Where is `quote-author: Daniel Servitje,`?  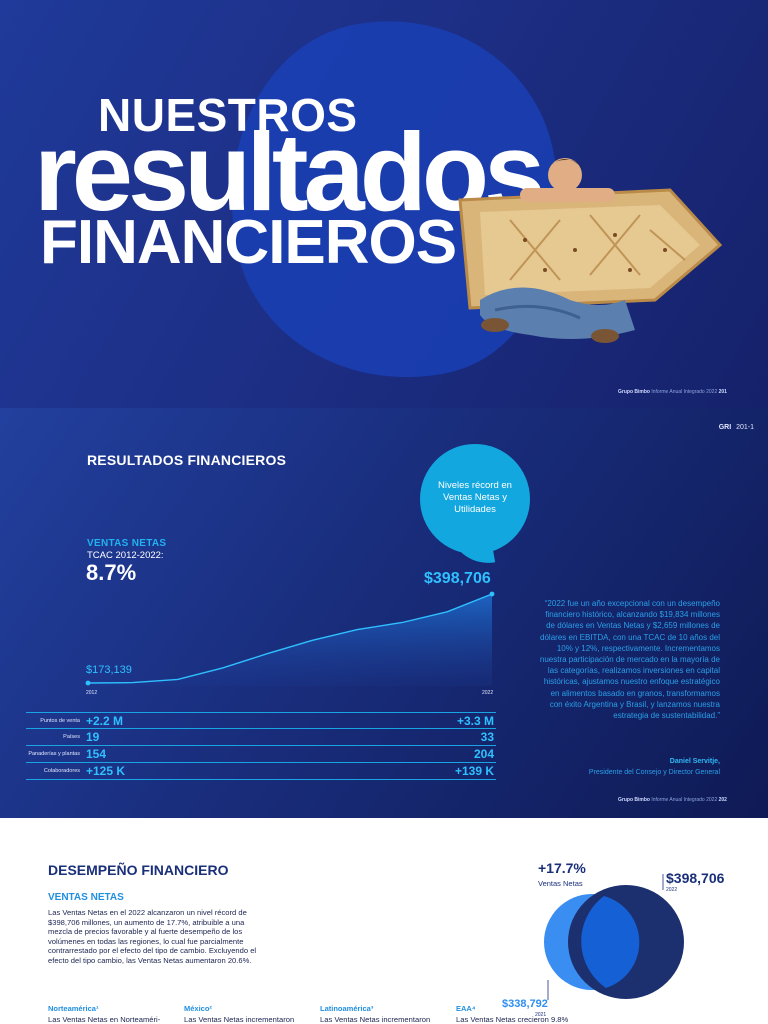
quote-author: Daniel Servitje, is located at coordinates (694, 761).